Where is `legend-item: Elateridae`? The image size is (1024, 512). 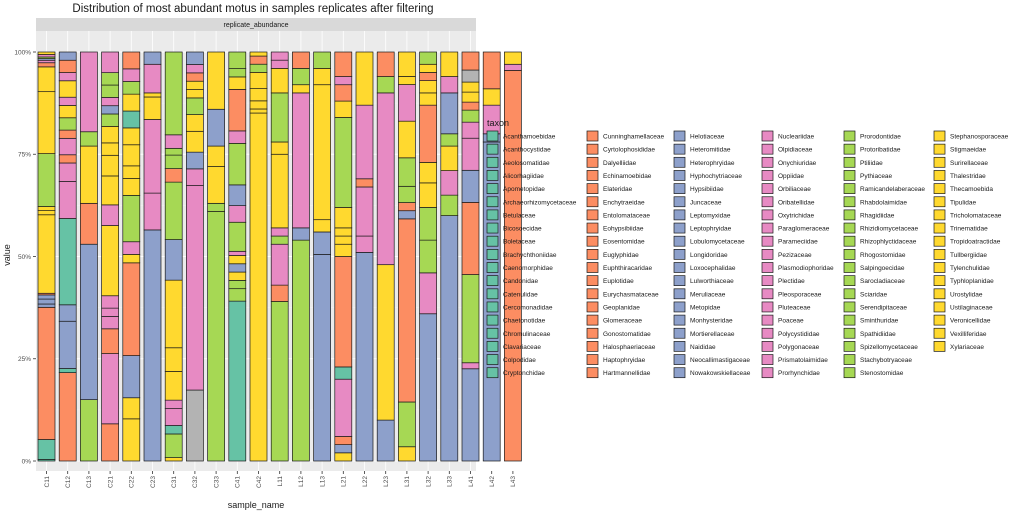
legend-item: Elateridae is located at coordinates (609, 188).